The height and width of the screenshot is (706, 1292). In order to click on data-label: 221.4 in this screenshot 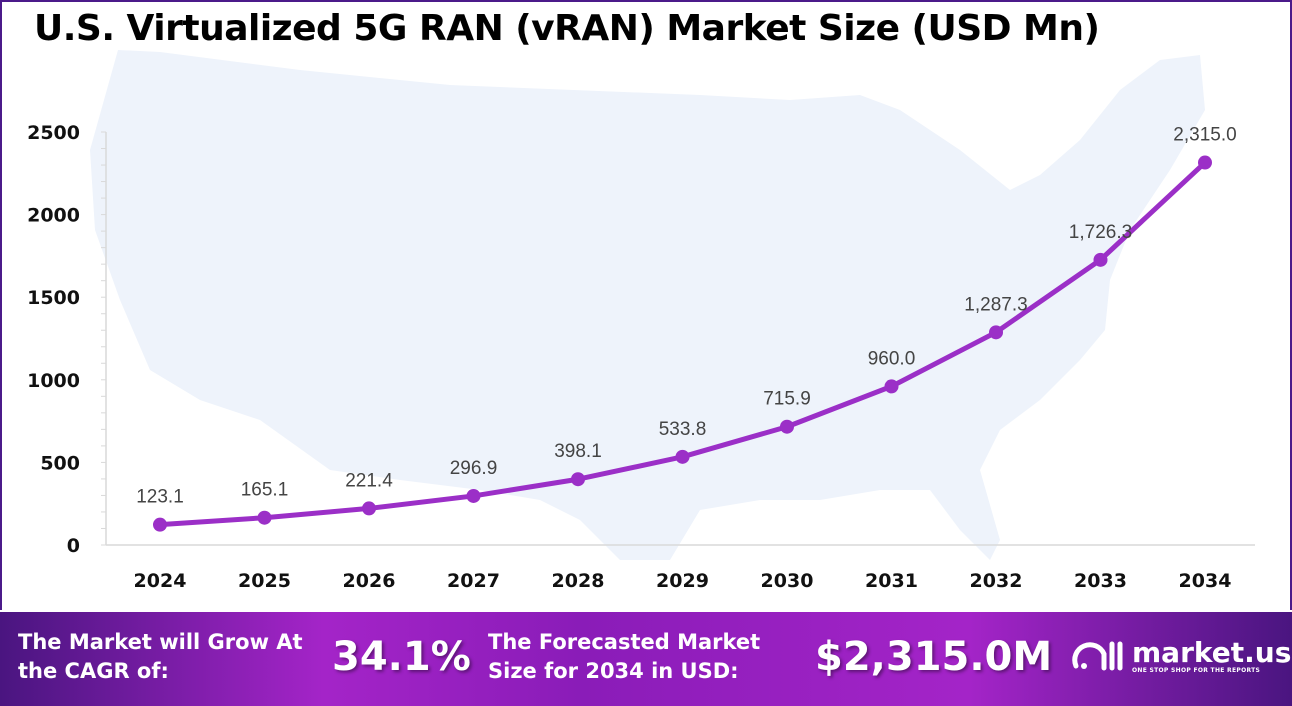, I will do `click(369, 480)`.